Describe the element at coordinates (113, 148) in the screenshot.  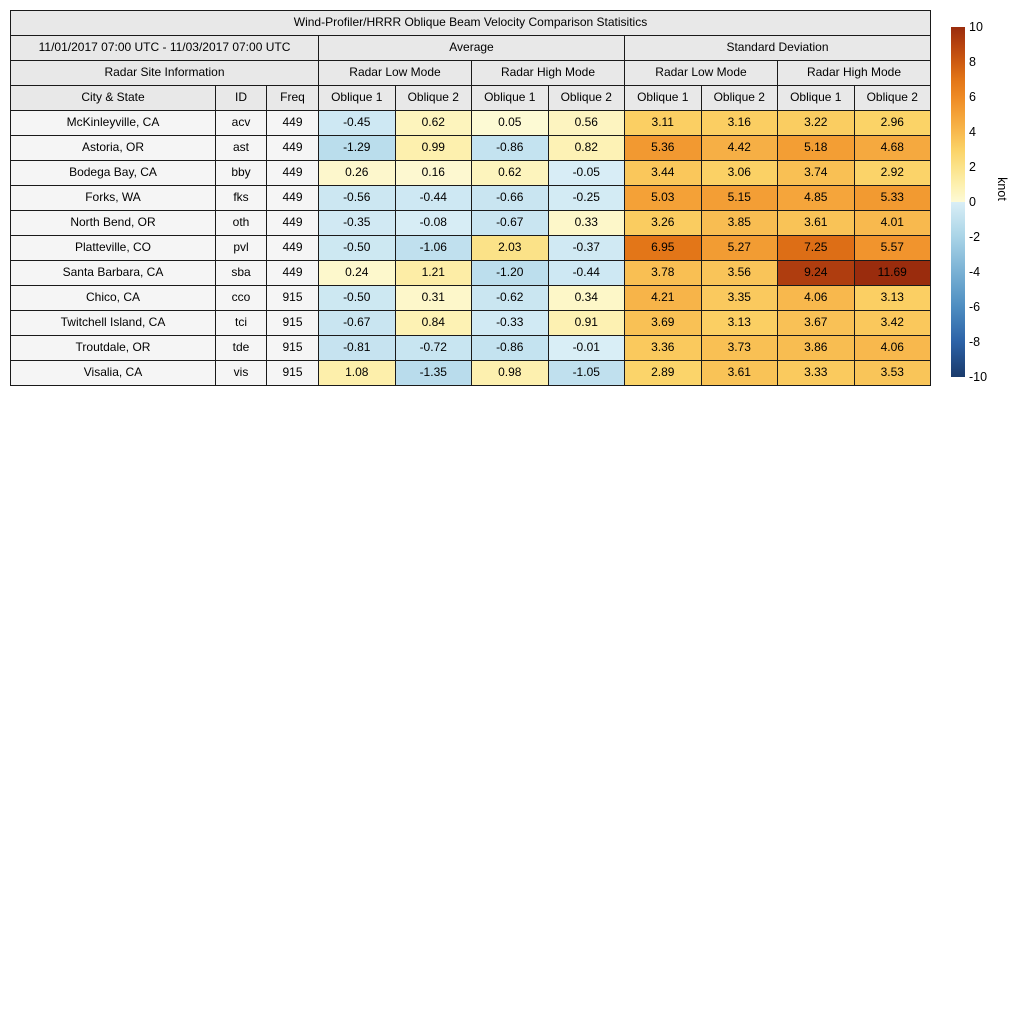
I see `city-cell: Astoria, OR` at that location.